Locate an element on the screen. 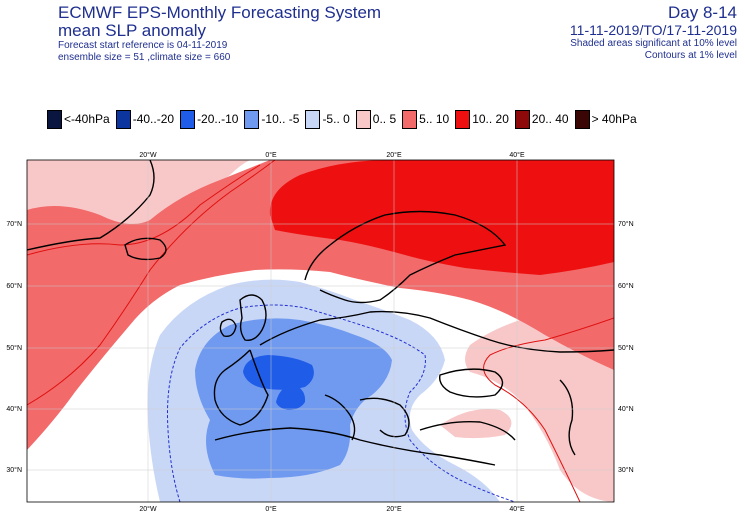  anomaly-pos-light-turkey is located at coordinates (476, 424).